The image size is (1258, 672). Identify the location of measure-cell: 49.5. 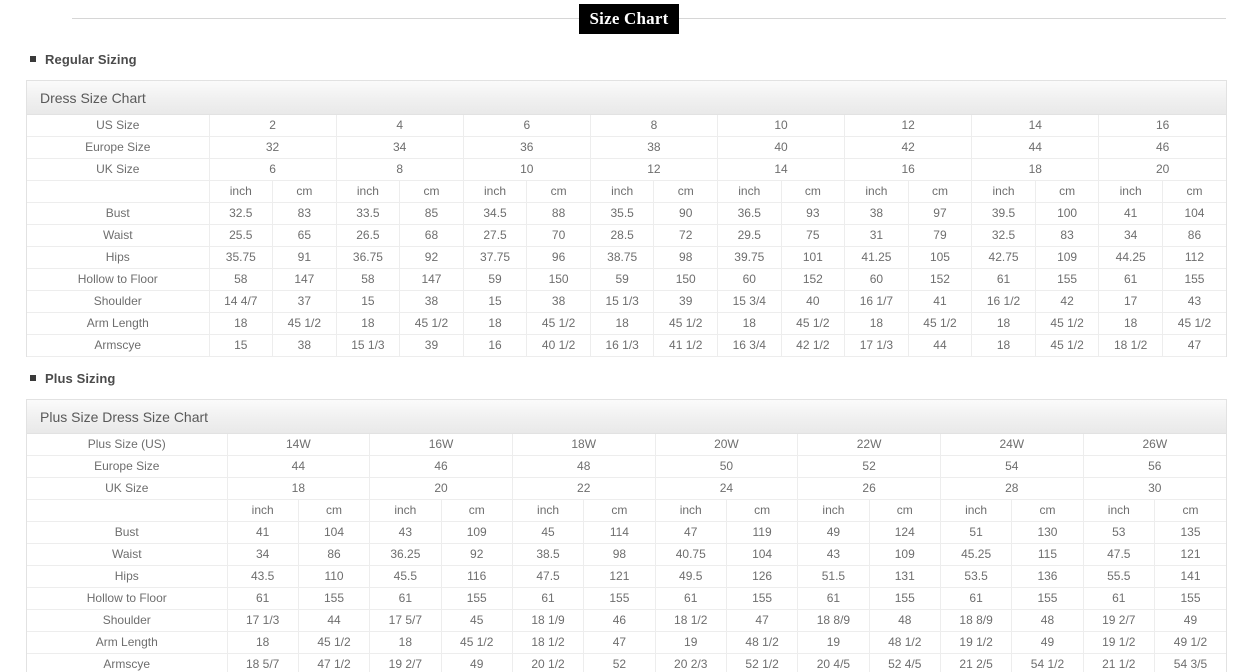
(691, 576).